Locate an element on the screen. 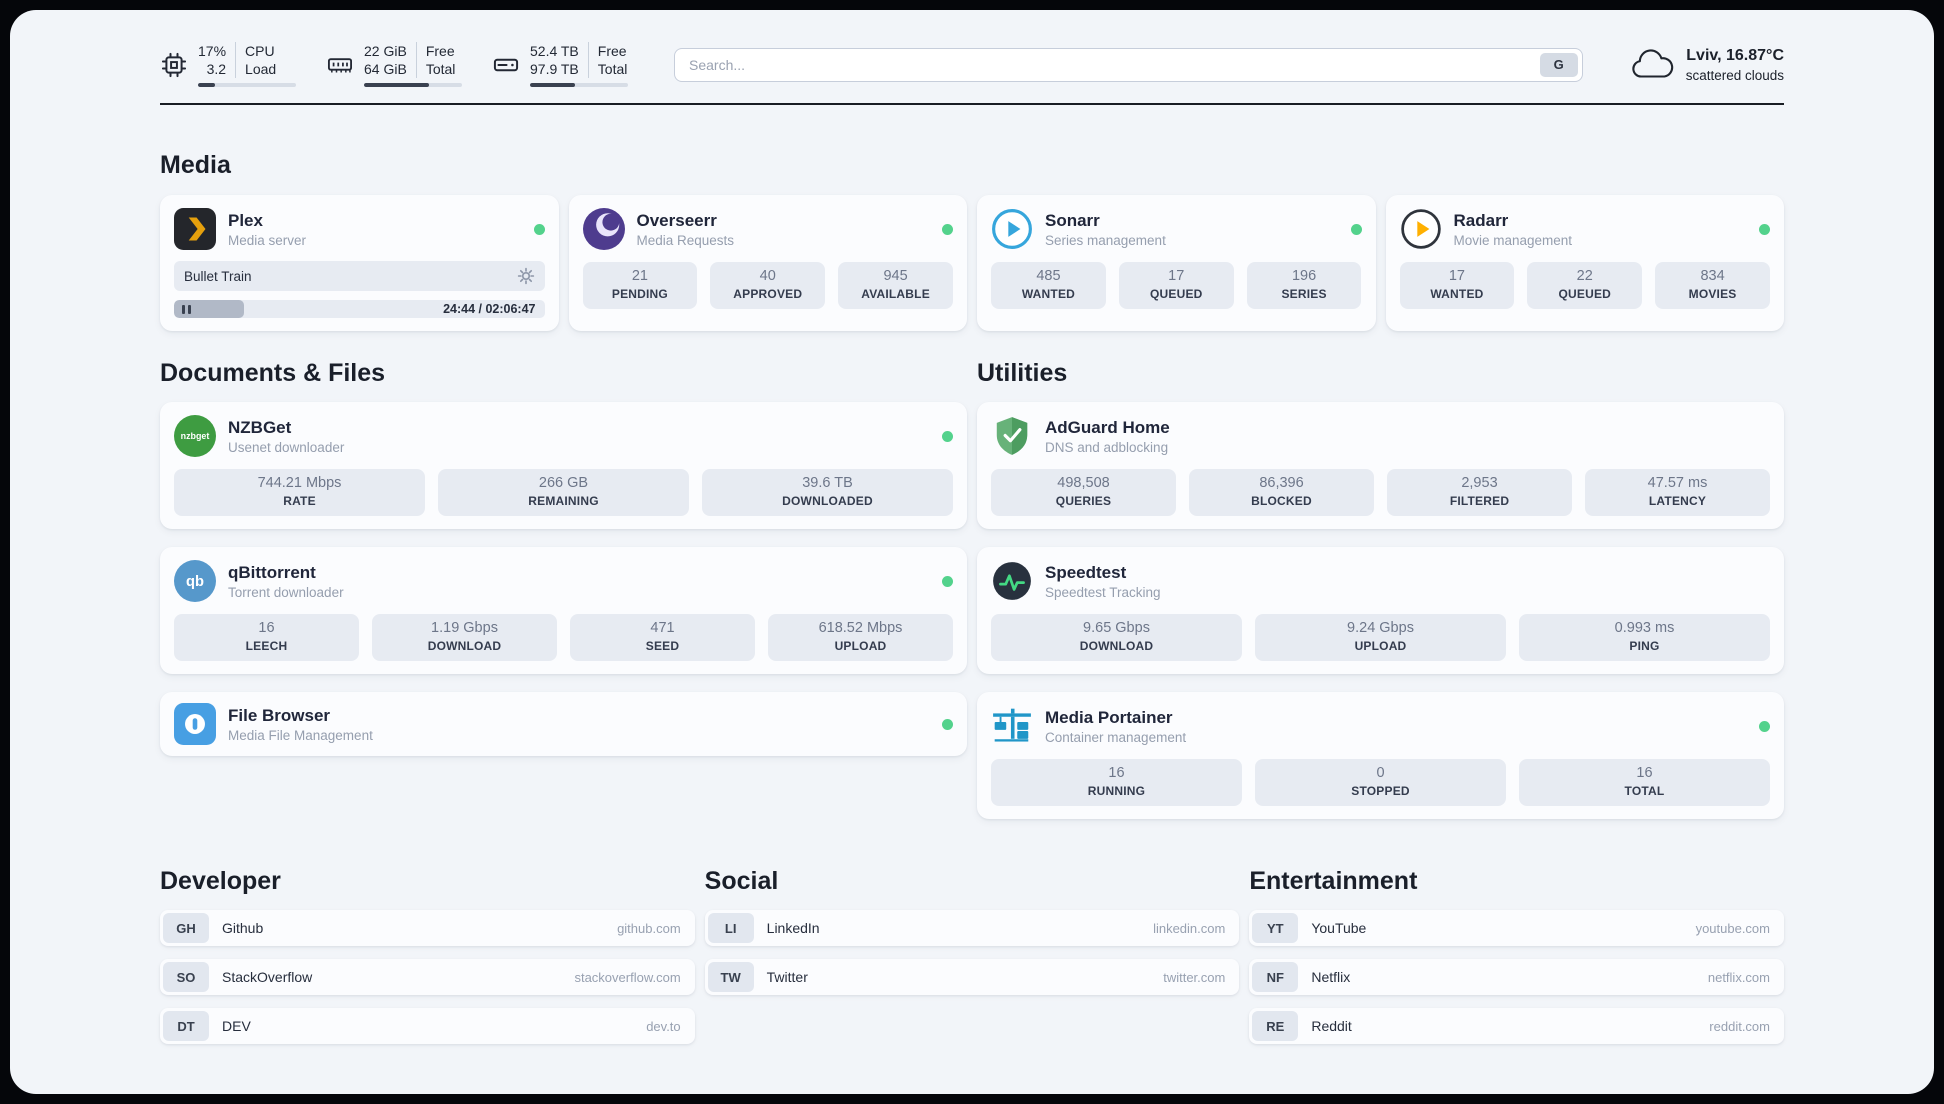 The height and width of the screenshot is (1104, 1944). app-subtitle: Movie management is located at coordinates (1513, 240).